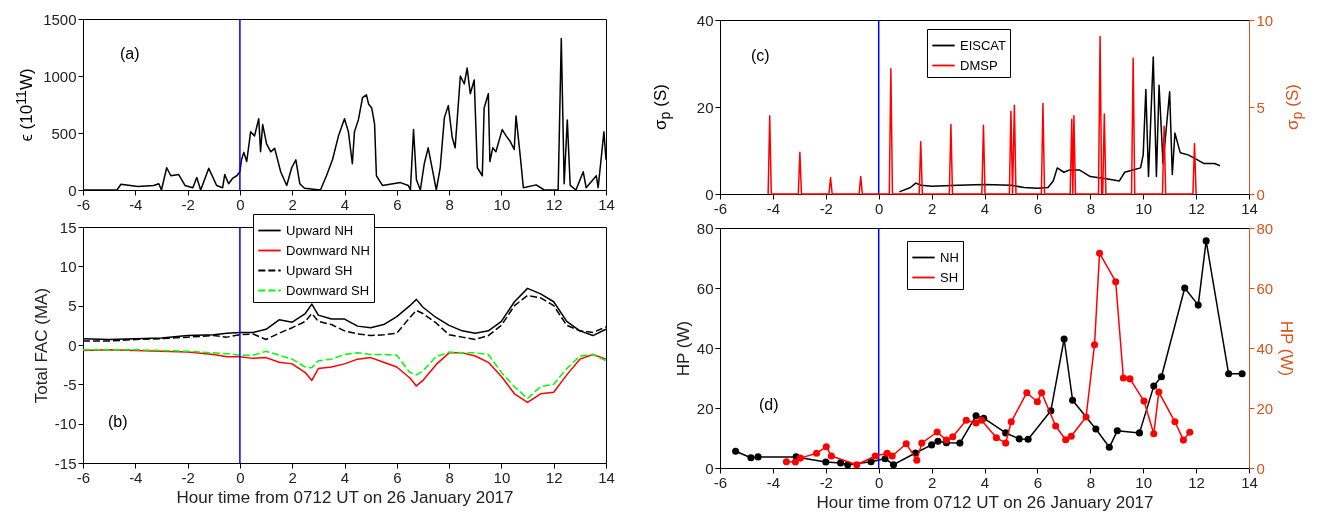 The height and width of the screenshot is (526, 1324). I want to click on legend-label: Downward SH, so click(328, 290).